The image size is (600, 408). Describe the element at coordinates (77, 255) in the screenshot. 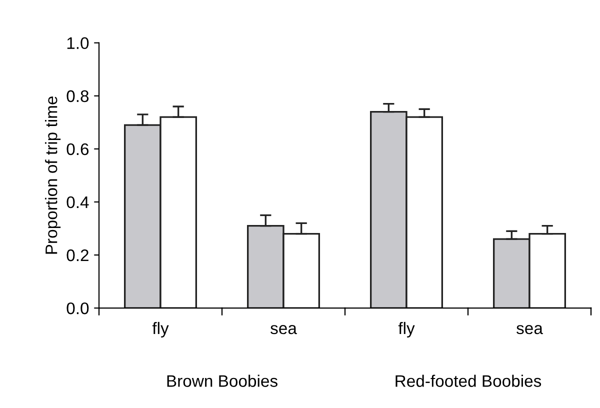

I see `y-tick-label: 0.2` at that location.